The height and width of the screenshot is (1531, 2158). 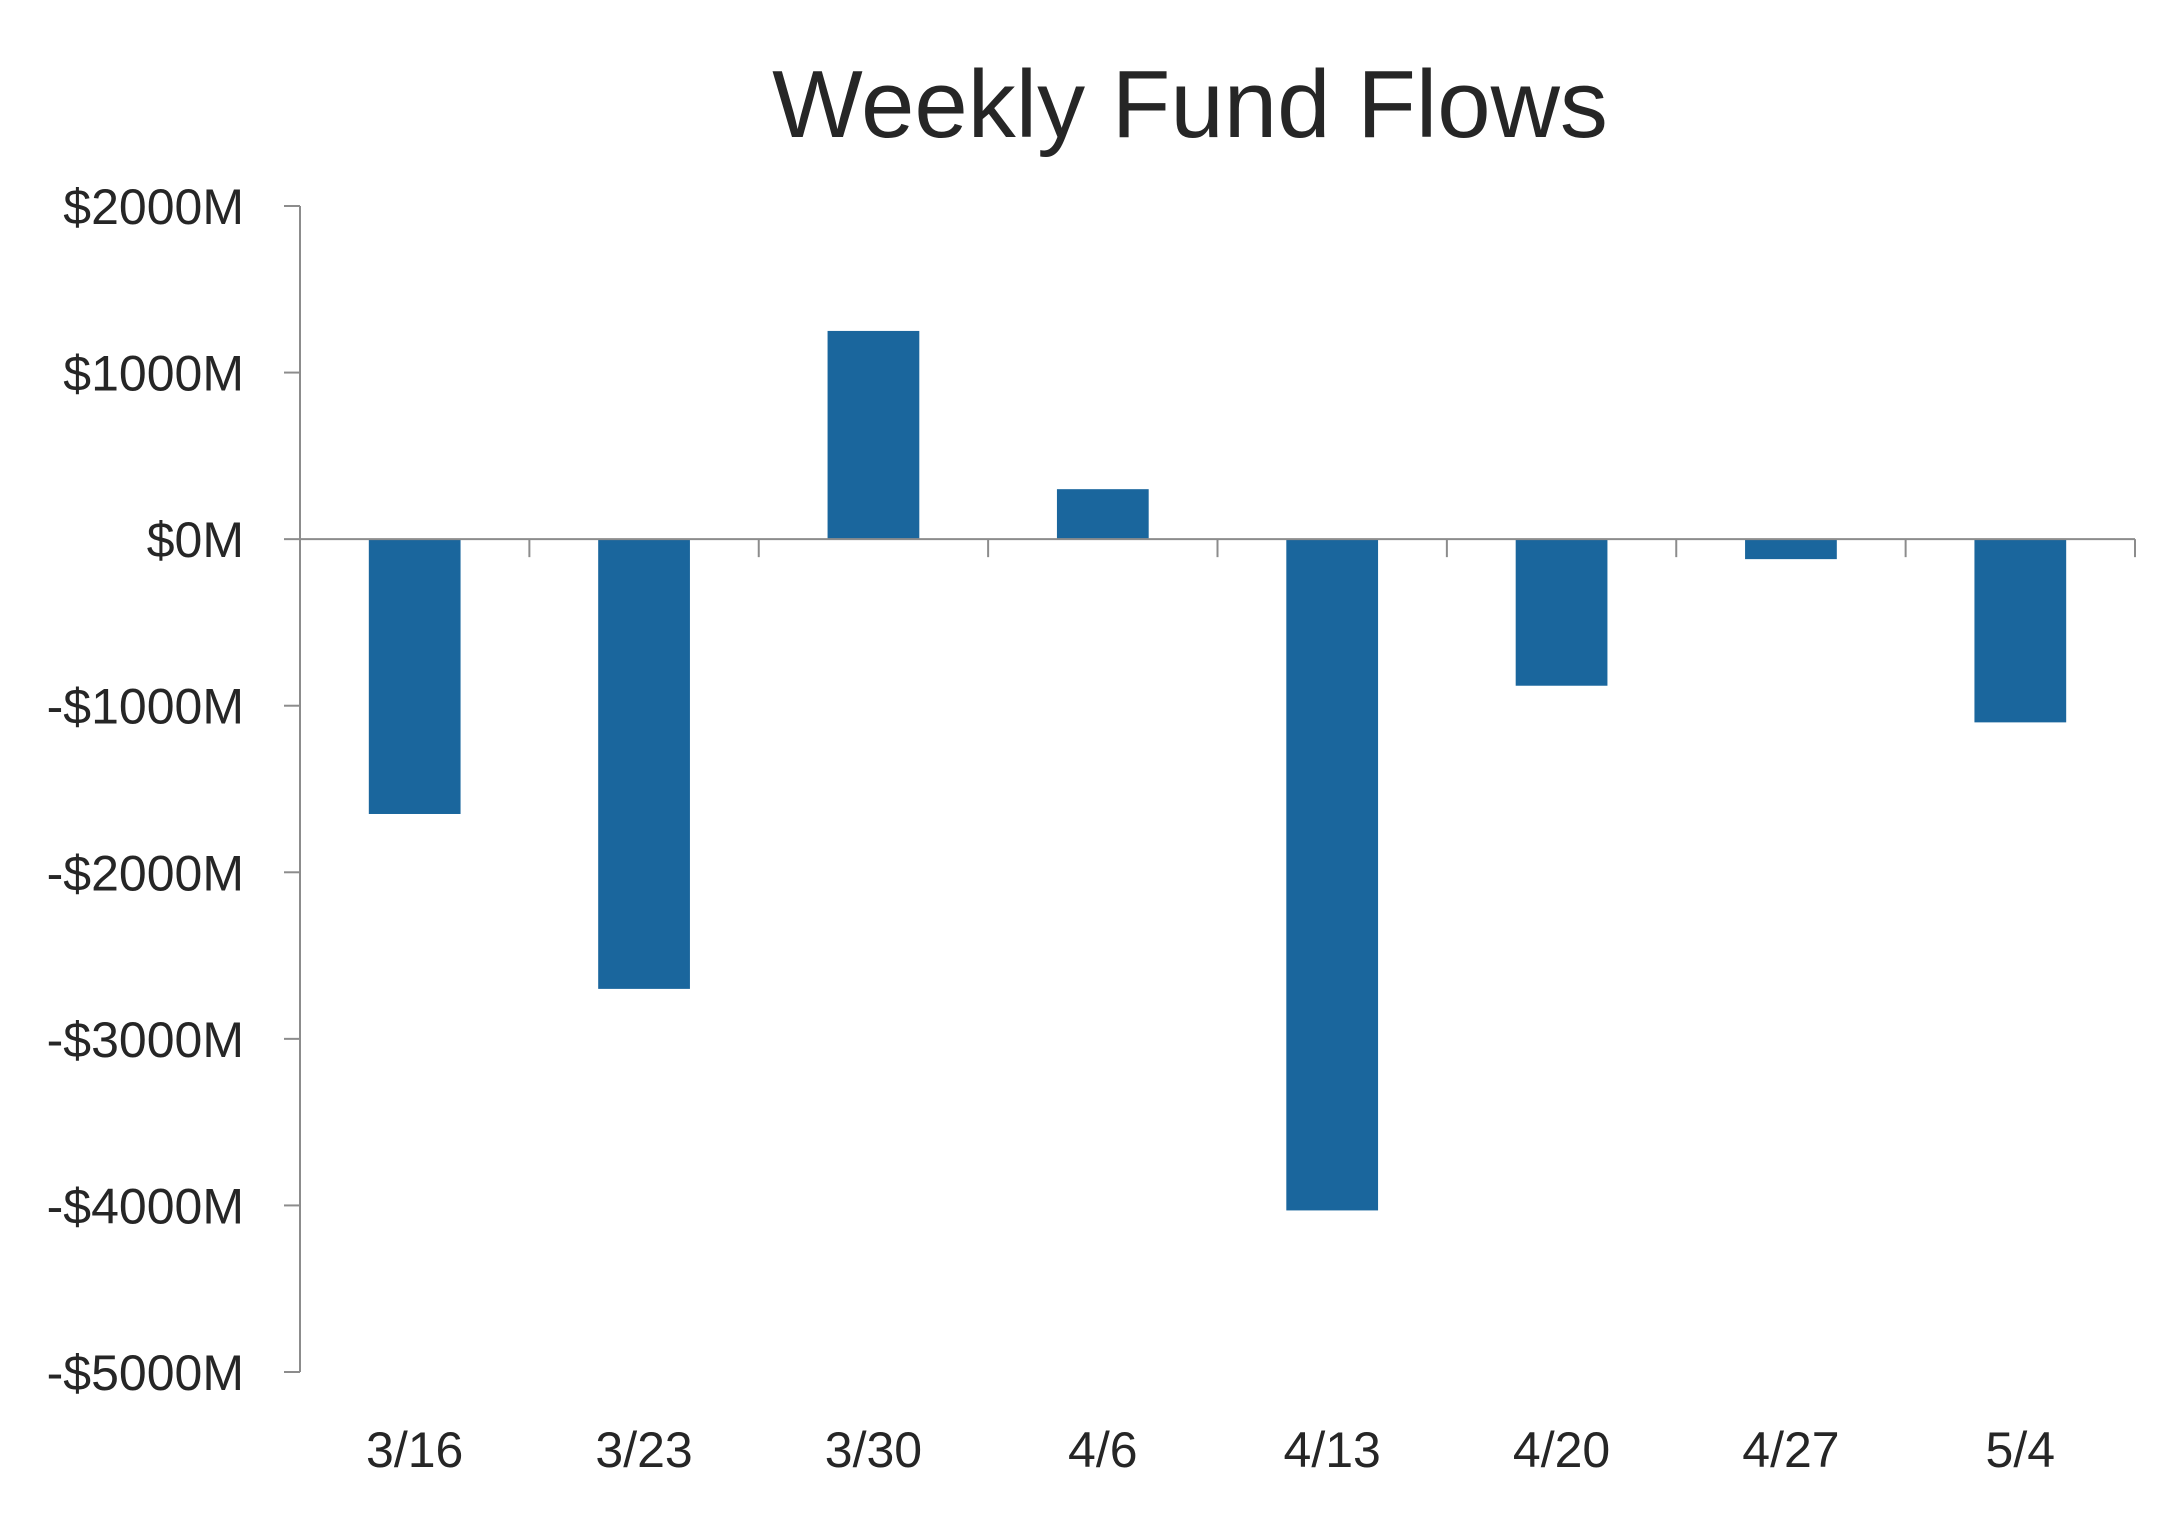 I want to click on x-tick-label: 4/27, so click(x=1790, y=1450).